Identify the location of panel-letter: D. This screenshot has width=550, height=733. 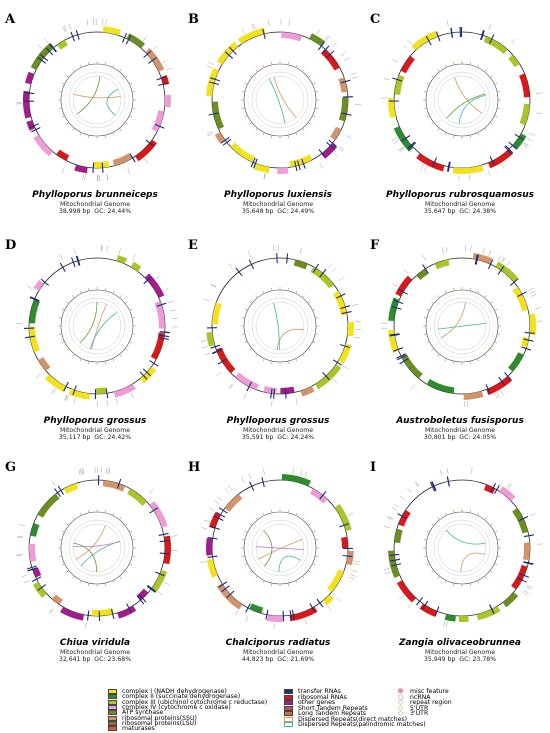
(11, 245).